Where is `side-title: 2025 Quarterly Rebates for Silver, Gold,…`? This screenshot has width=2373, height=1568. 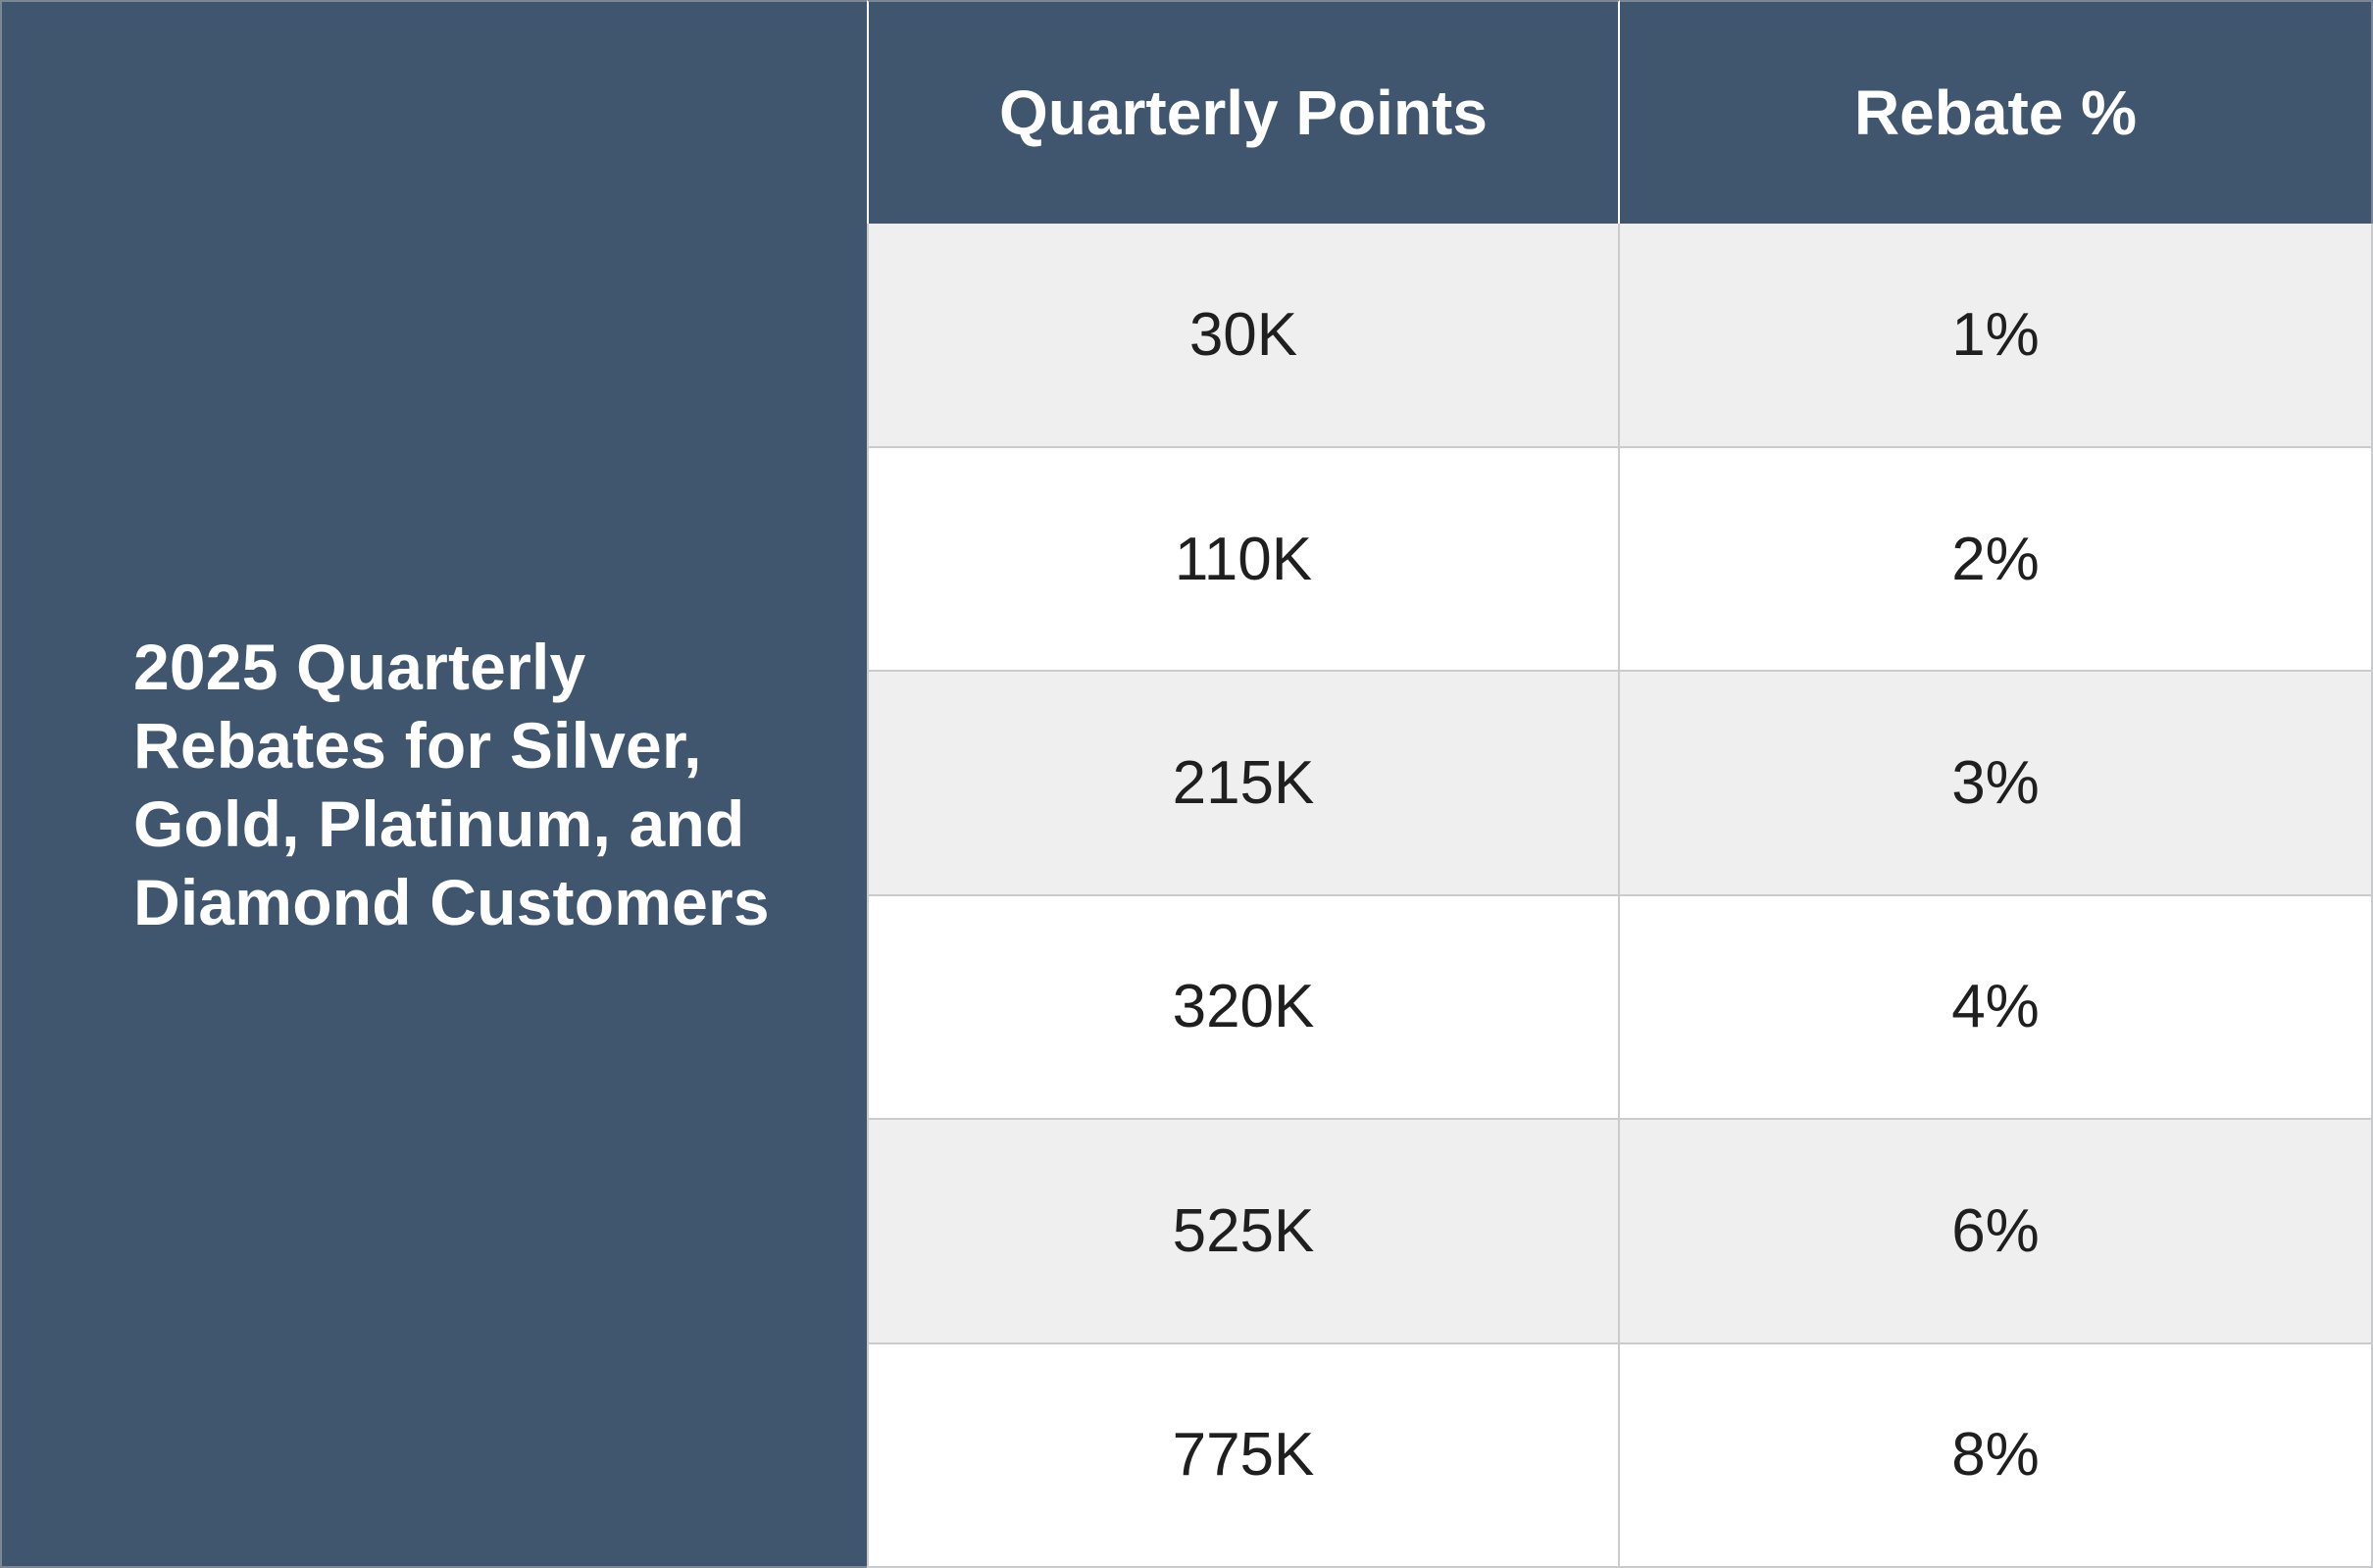 side-title: 2025 Quarterly Rebates for Silver, Gold,… is located at coordinates (452, 784).